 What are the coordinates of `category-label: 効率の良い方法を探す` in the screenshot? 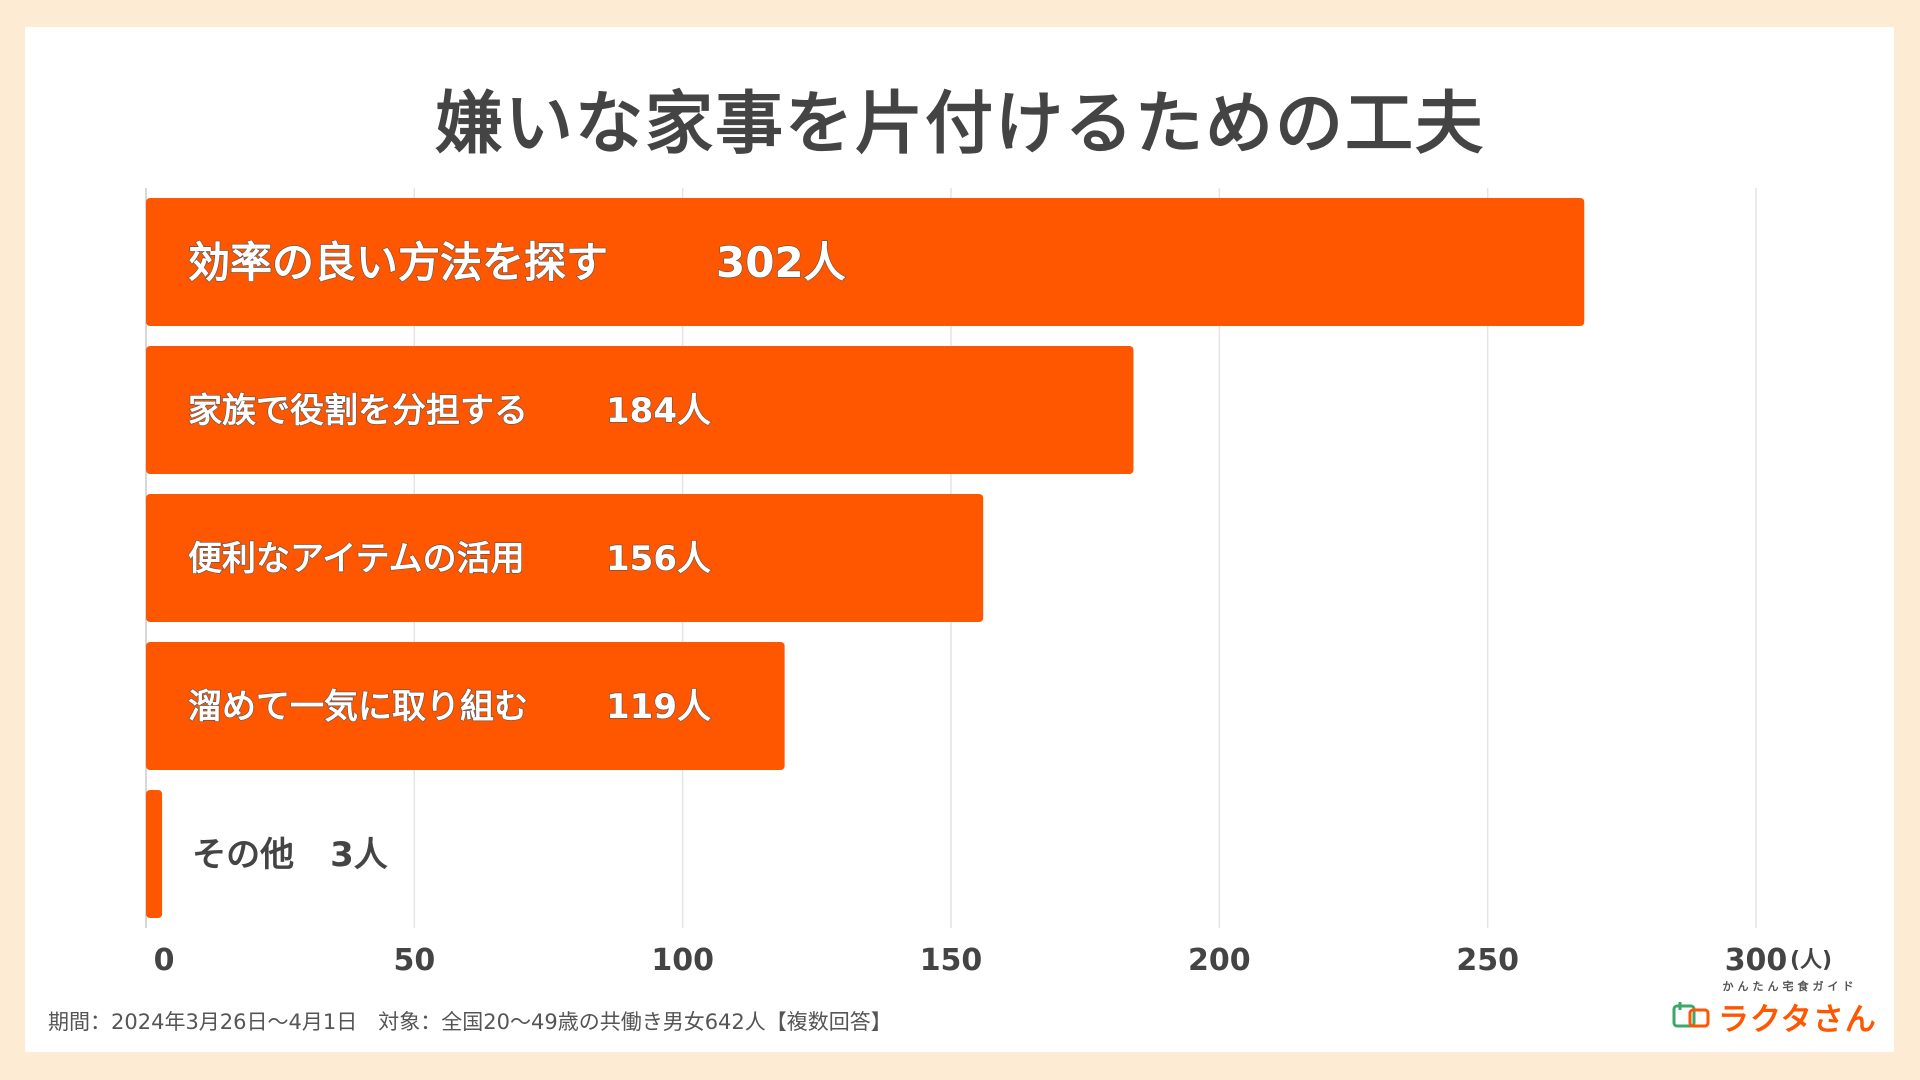 It's located at (398, 262).